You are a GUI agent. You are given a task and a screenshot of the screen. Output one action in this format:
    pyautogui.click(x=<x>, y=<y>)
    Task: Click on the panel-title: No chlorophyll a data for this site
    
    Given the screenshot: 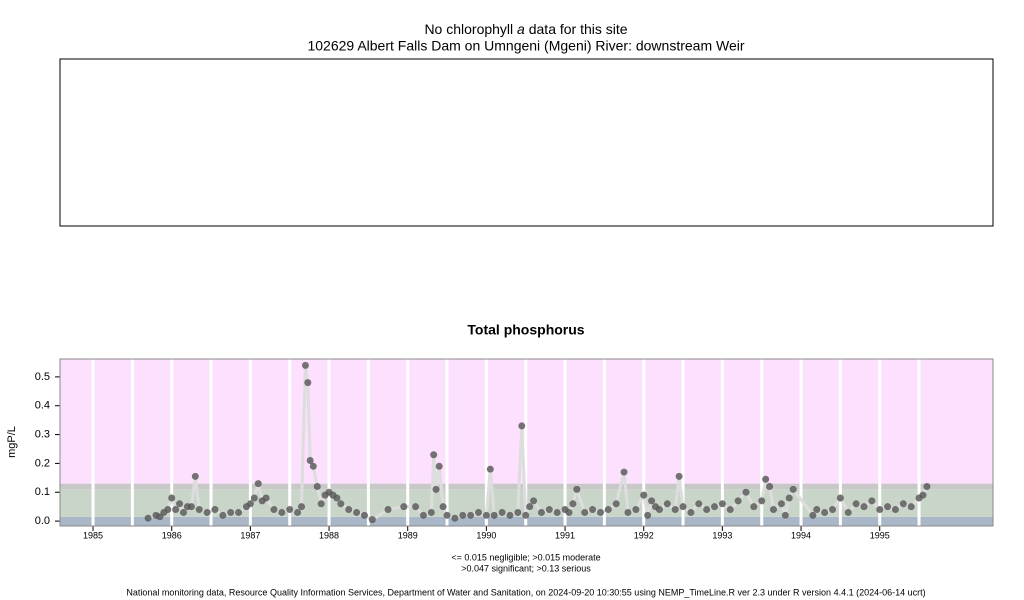 What is the action you would take?
    pyautogui.click(x=525, y=29)
    